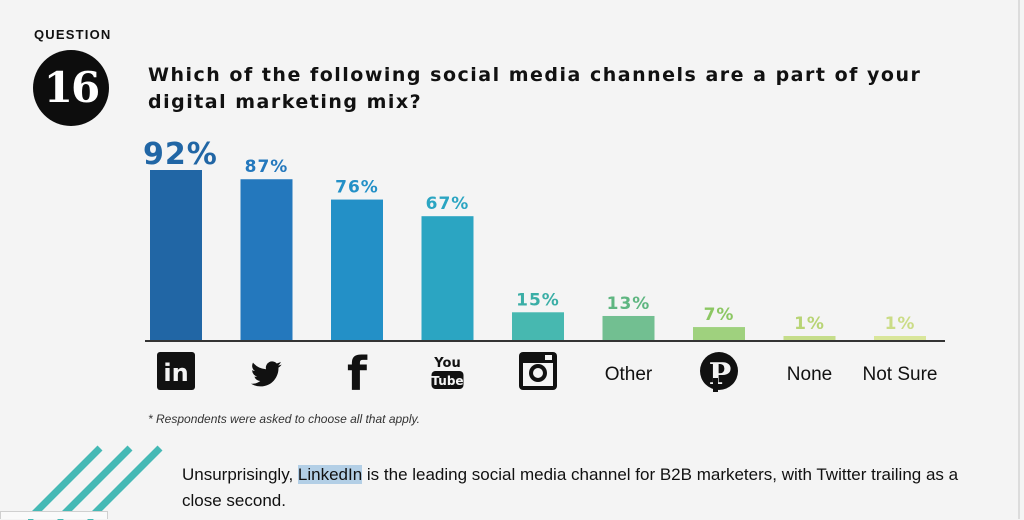  I want to click on data-label: 7%, so click(719, 315).